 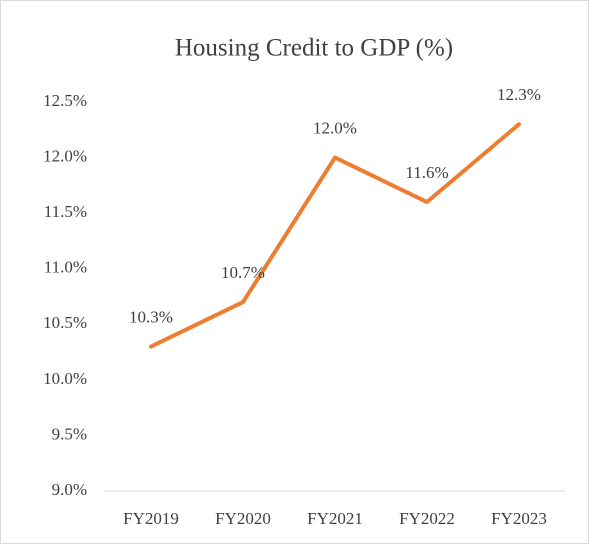 I want to click on data-label: 12.0%, so click(x=335, y=127).